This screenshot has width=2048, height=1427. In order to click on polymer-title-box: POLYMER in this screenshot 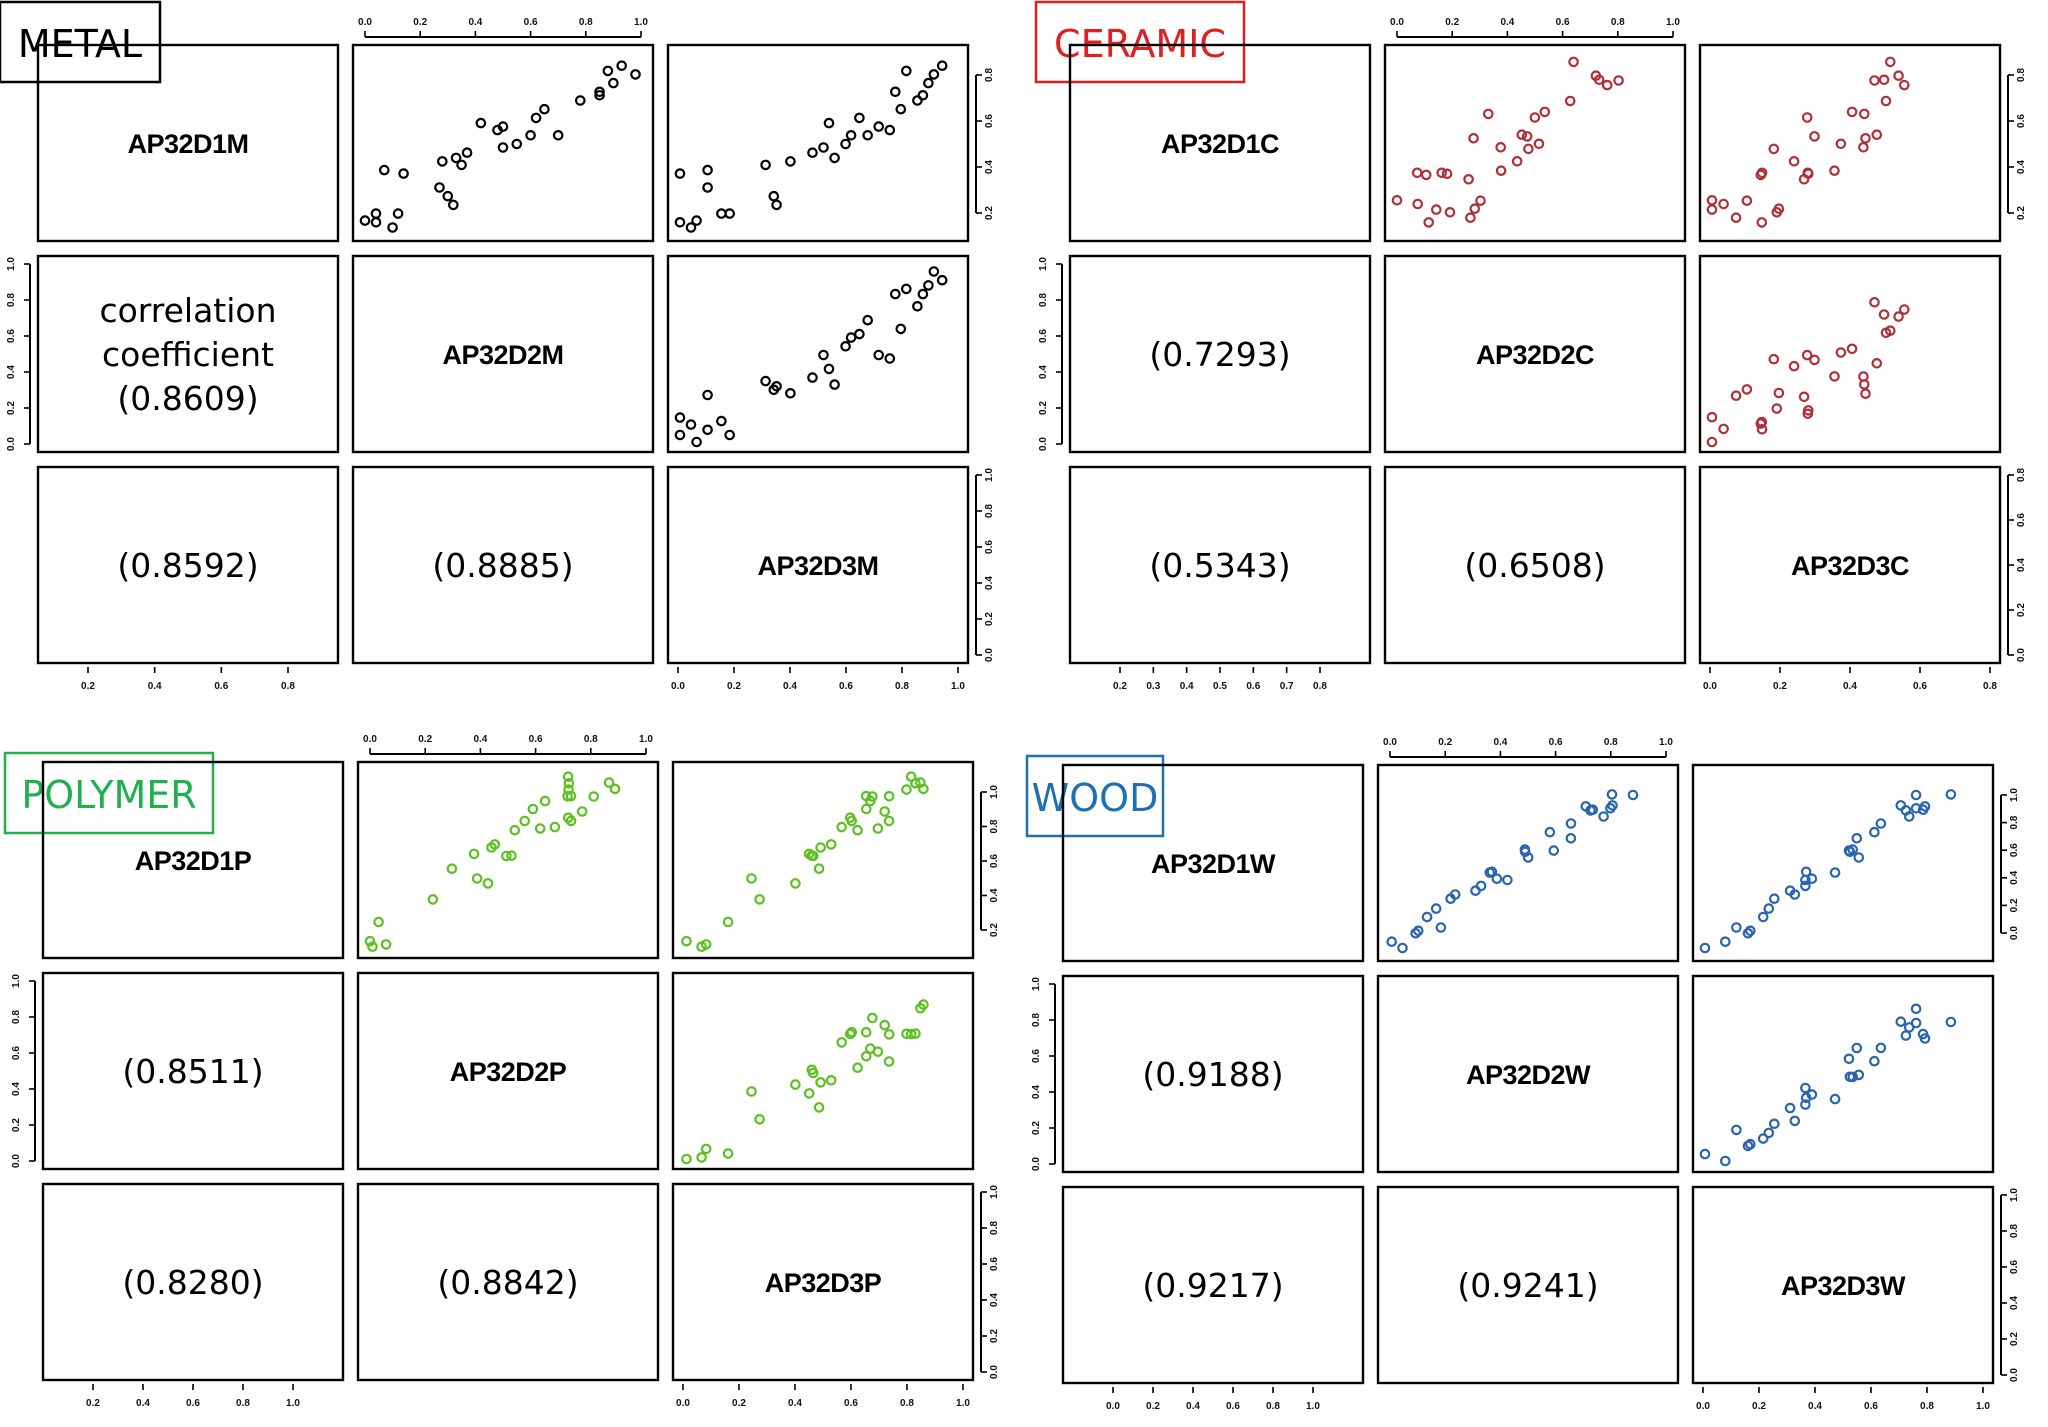, I will do `click(109, 793)`.